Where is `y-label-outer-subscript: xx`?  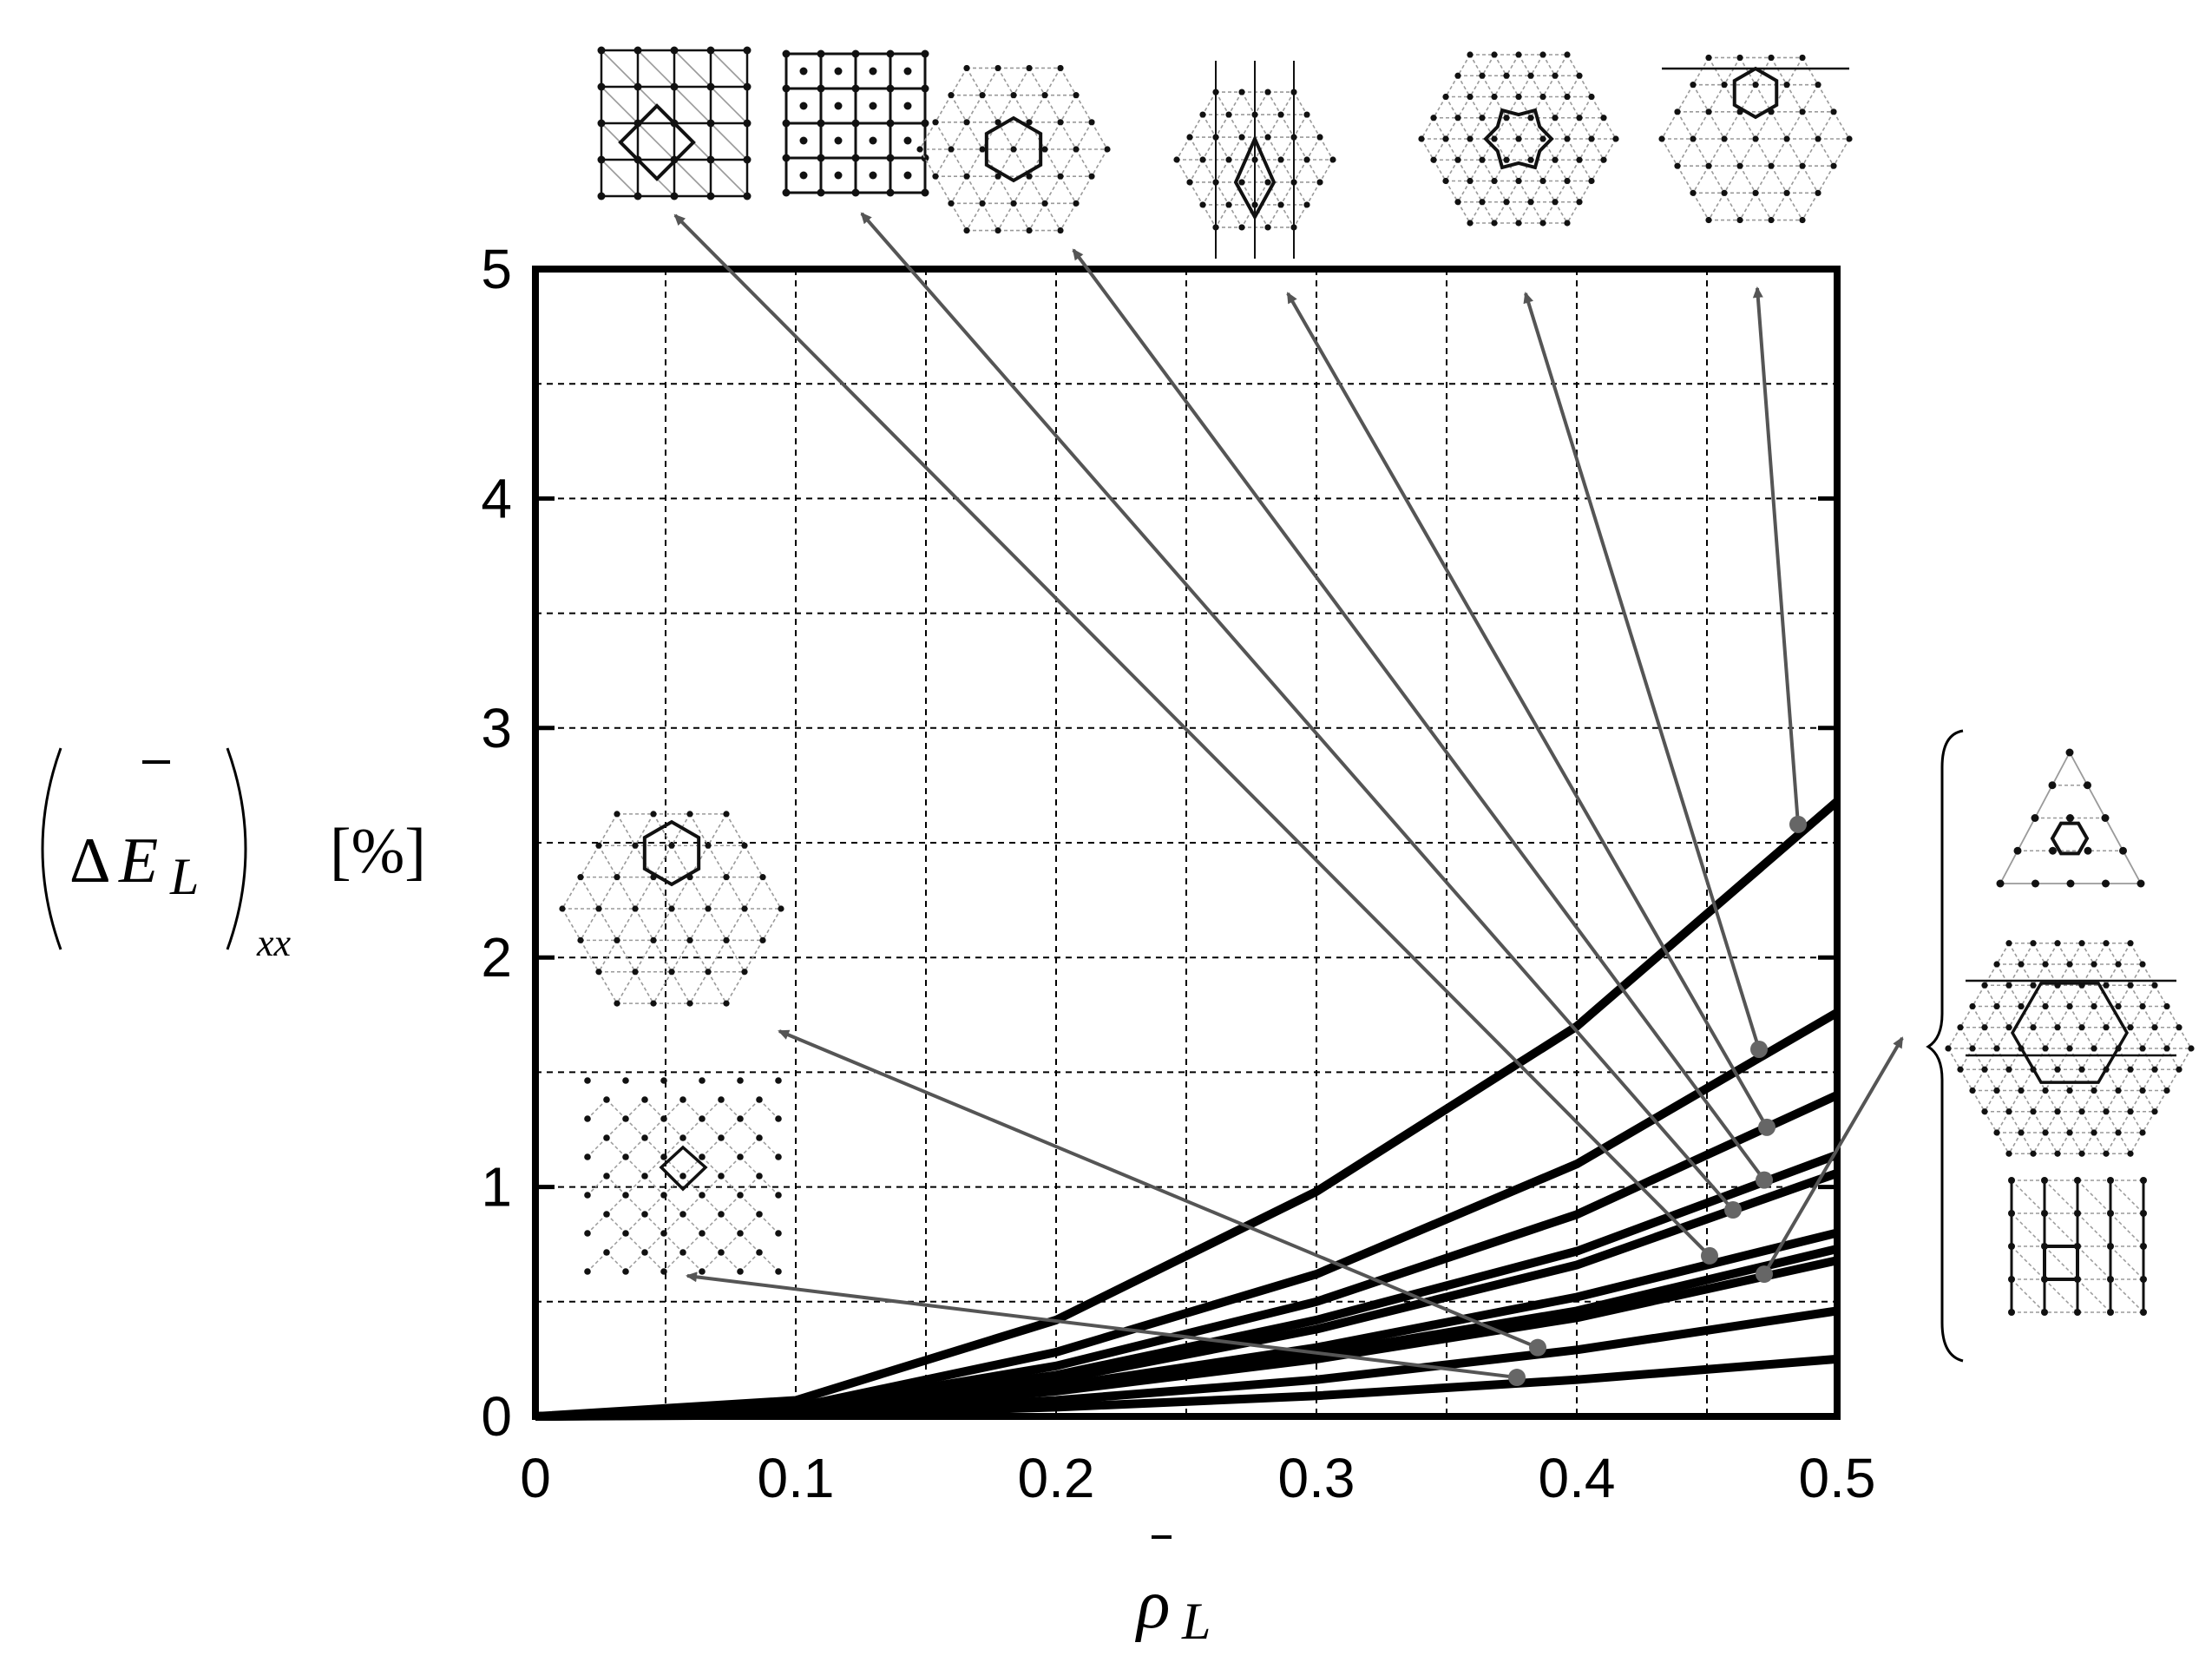 y-label-outer-subscript: xx is located at coordinates (274, 943).